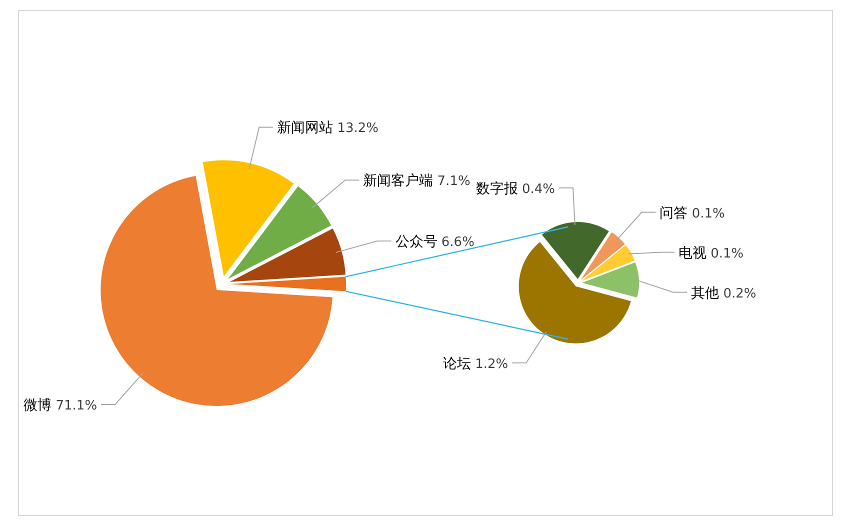 This screenshot has height=526, width=851. I want to click on slice-label: 电视, so click(692, 253).